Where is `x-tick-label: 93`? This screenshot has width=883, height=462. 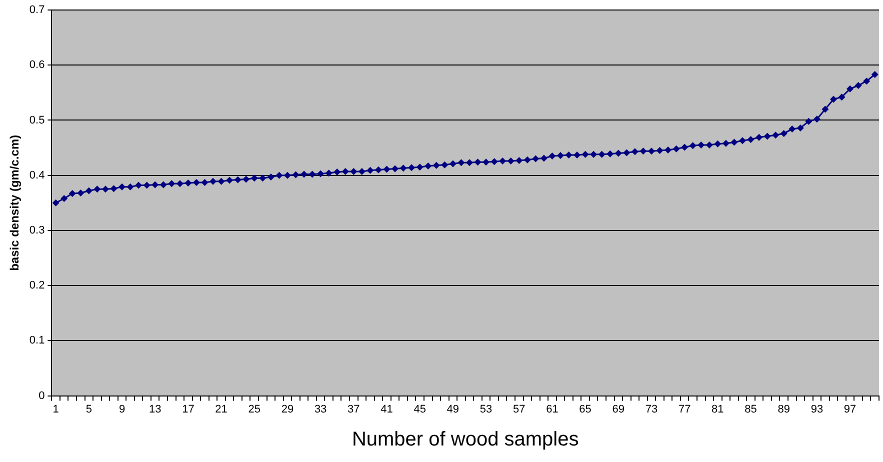
x-tick-label: 93 is located at coordinates (817, 409).